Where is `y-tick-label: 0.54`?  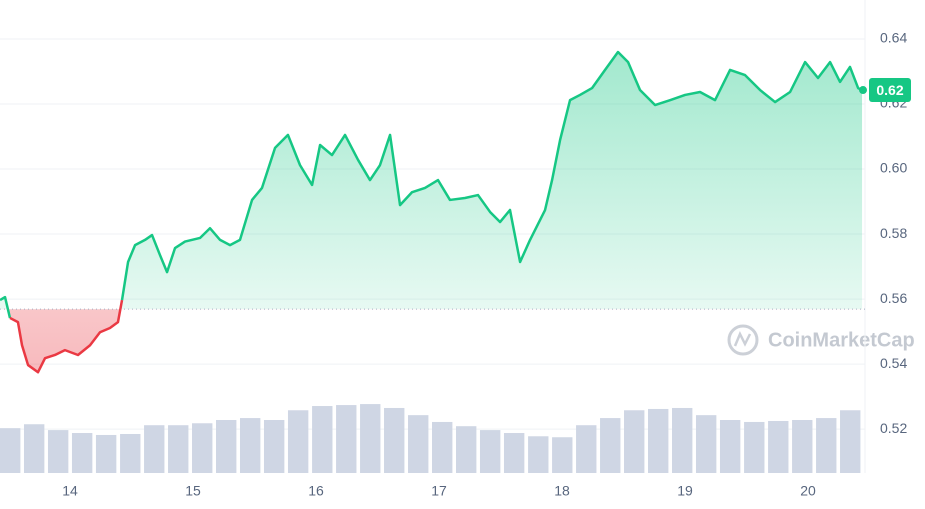 y-tick-label: 0.54 is located at coordinates (893, 363).